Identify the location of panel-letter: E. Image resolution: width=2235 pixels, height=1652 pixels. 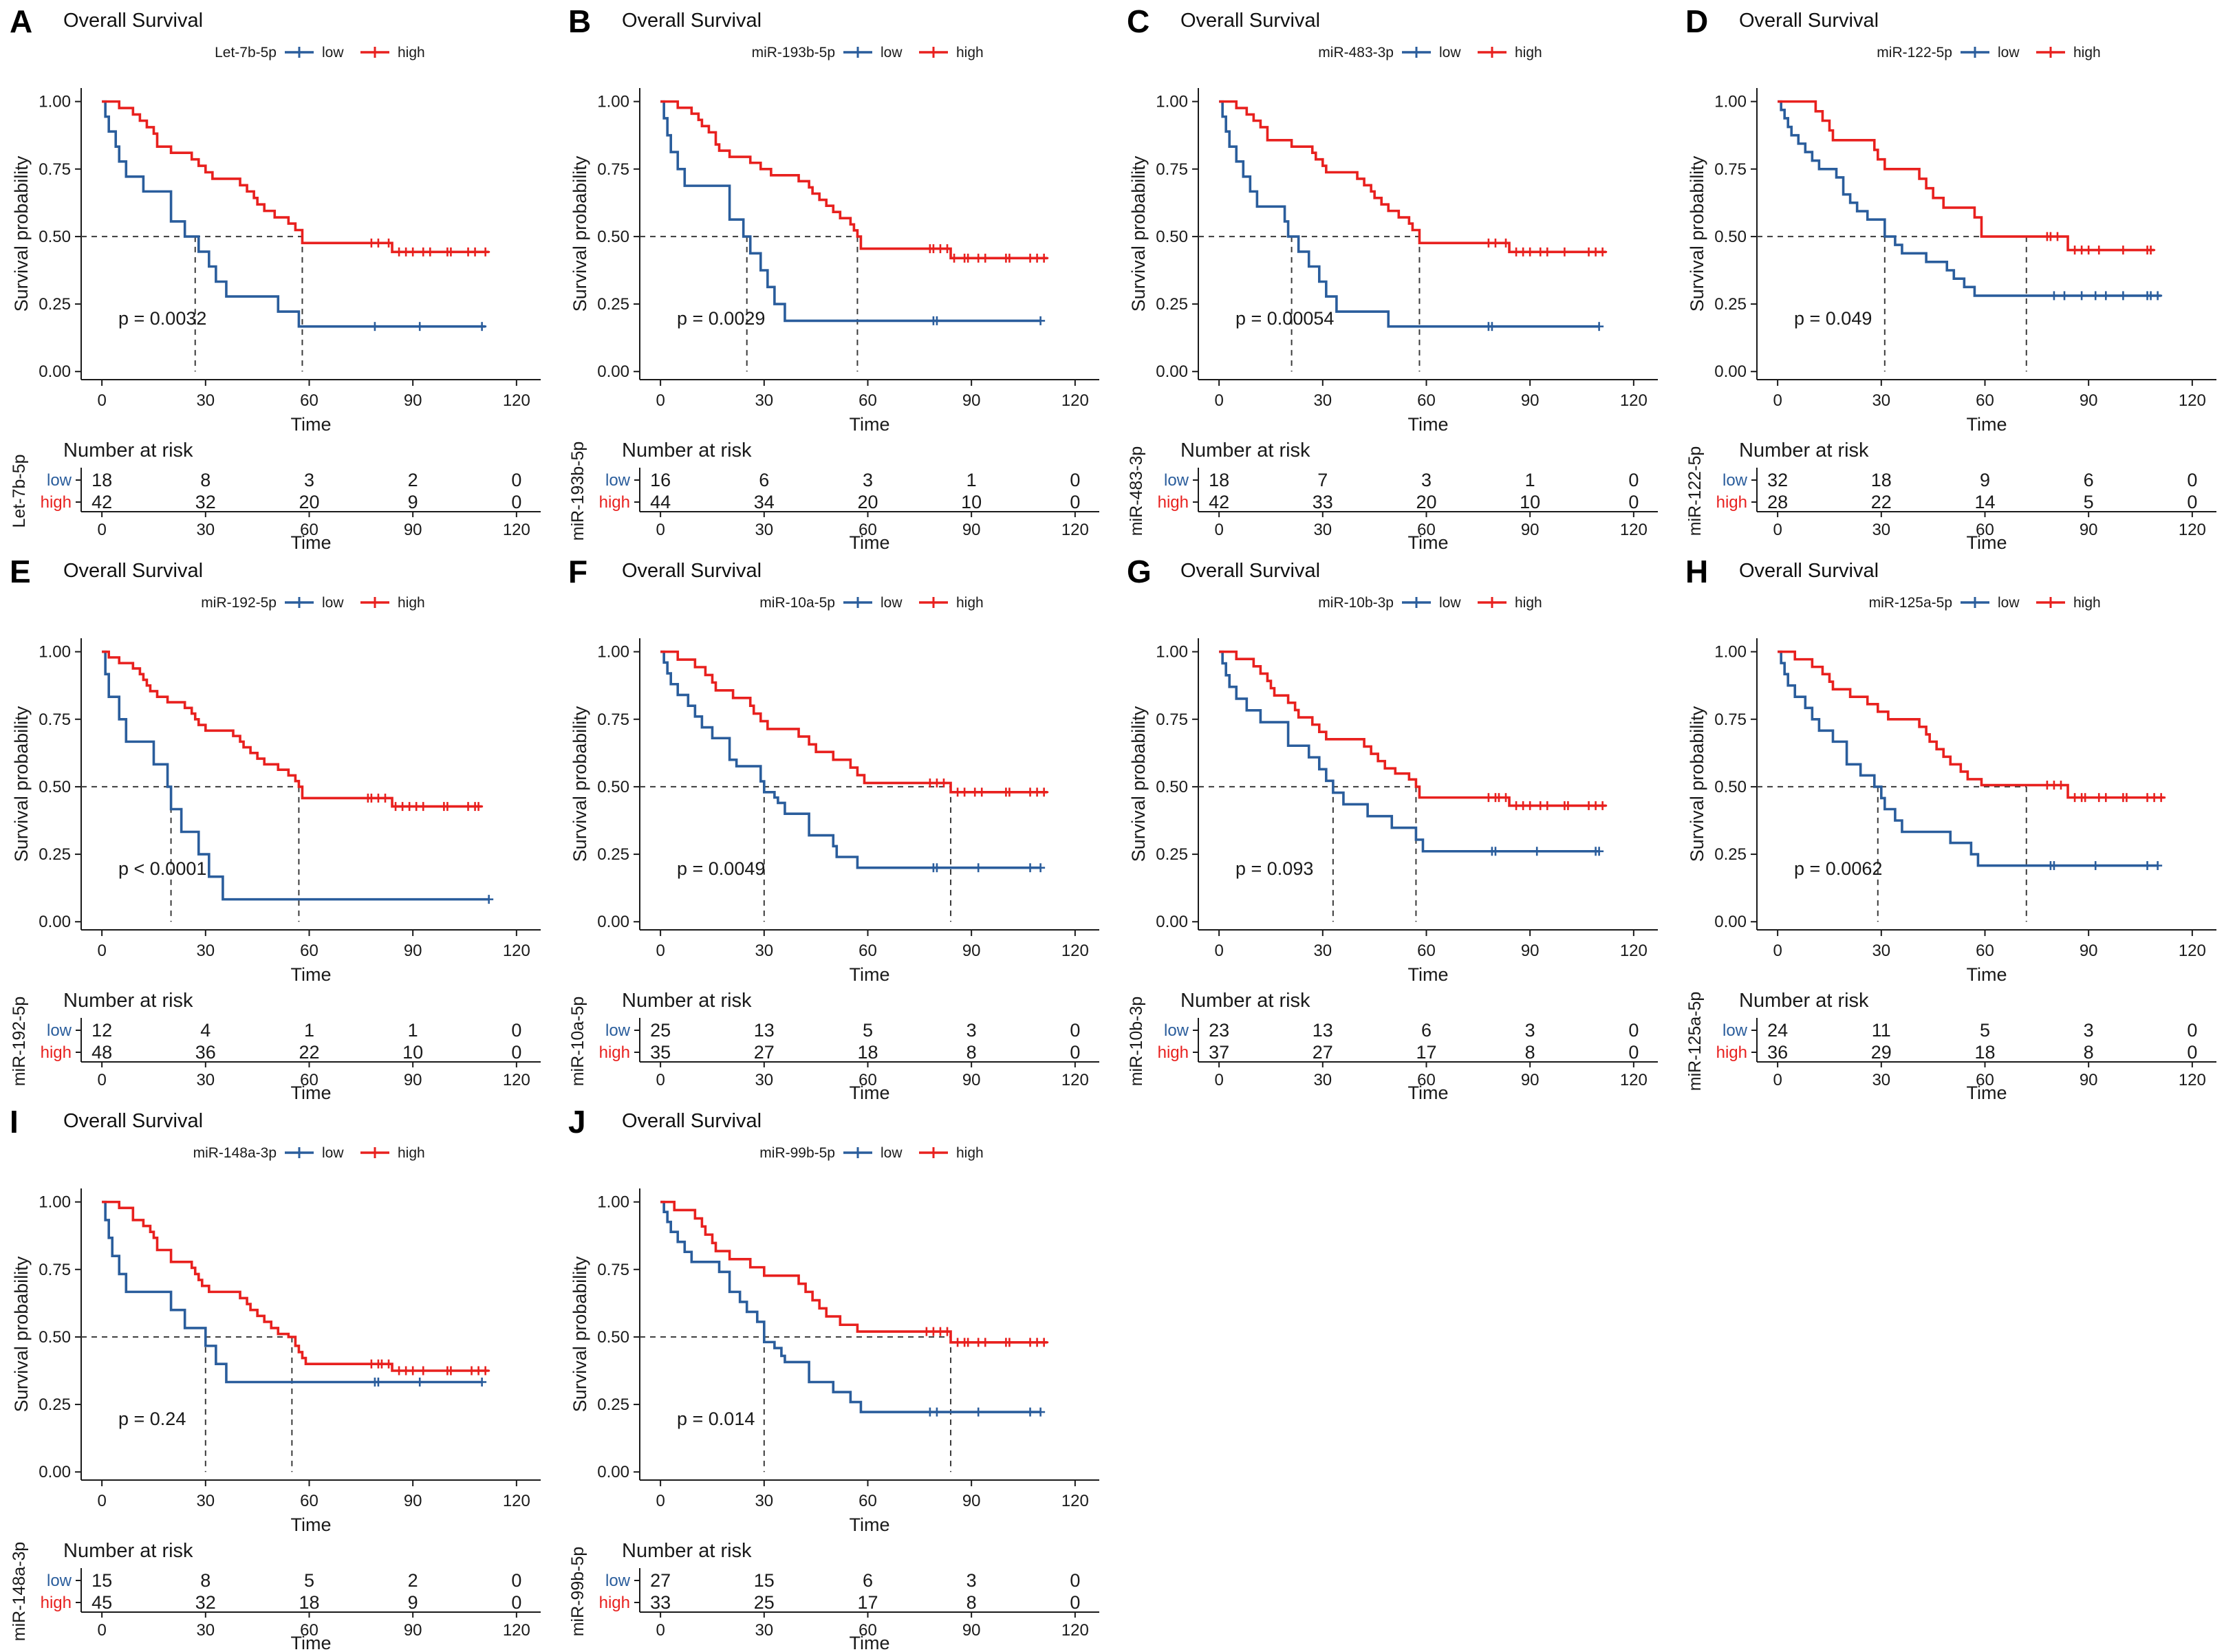
(20, 571).